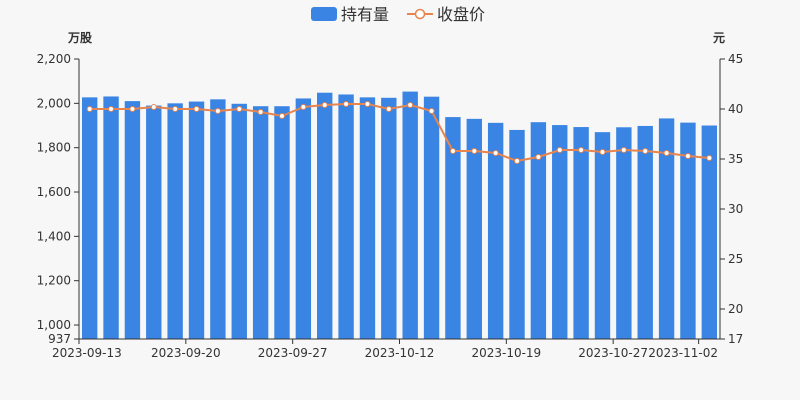  Describe the element at coordinates (683, 353) in the screenshot. I see `x-tick-label-6: 2023-11-02` at that location.